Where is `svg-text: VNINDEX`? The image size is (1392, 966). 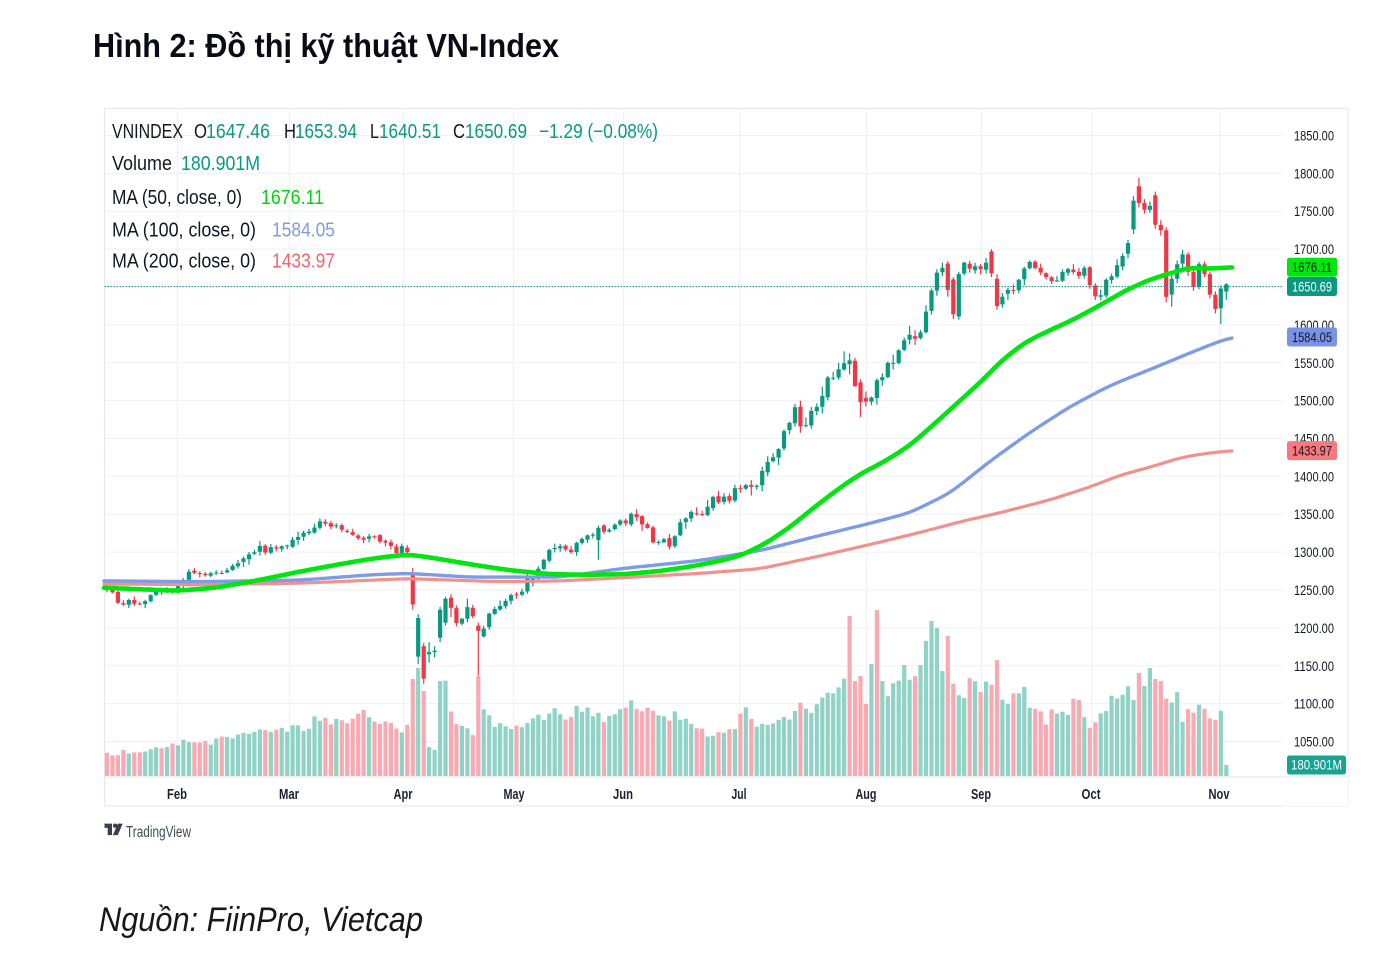 svg-text: VNINDEX is located at coordinates (147, 131).